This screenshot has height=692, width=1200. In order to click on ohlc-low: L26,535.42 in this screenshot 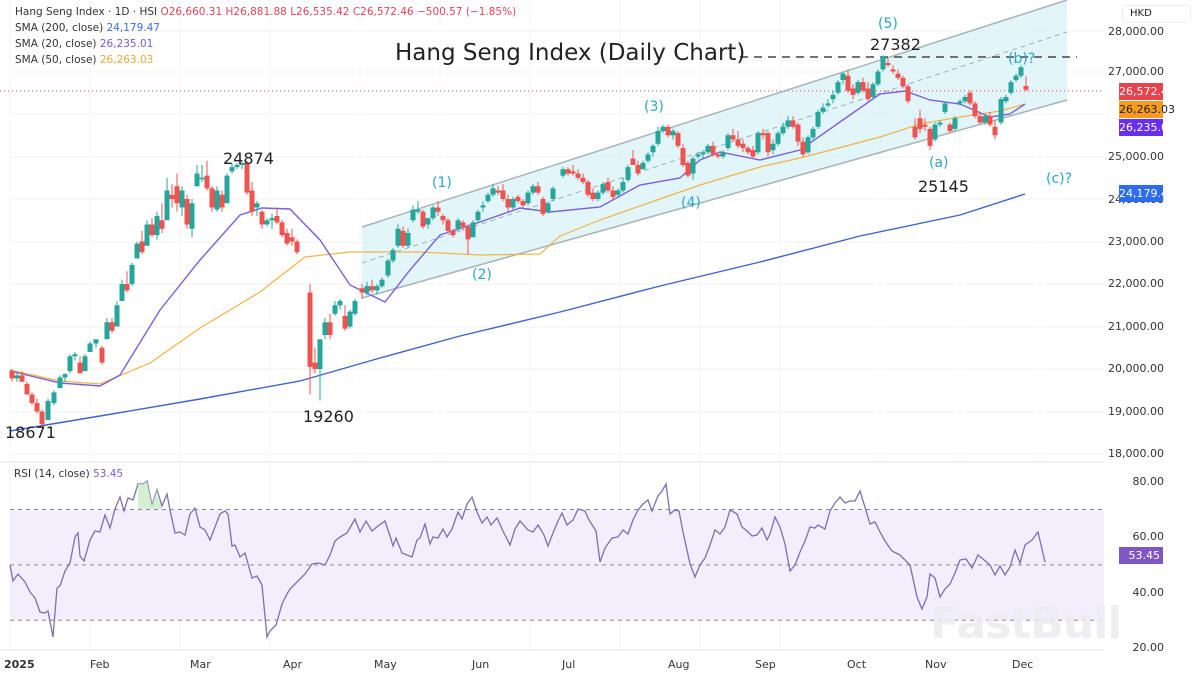, I will do `click(320, 12)`.